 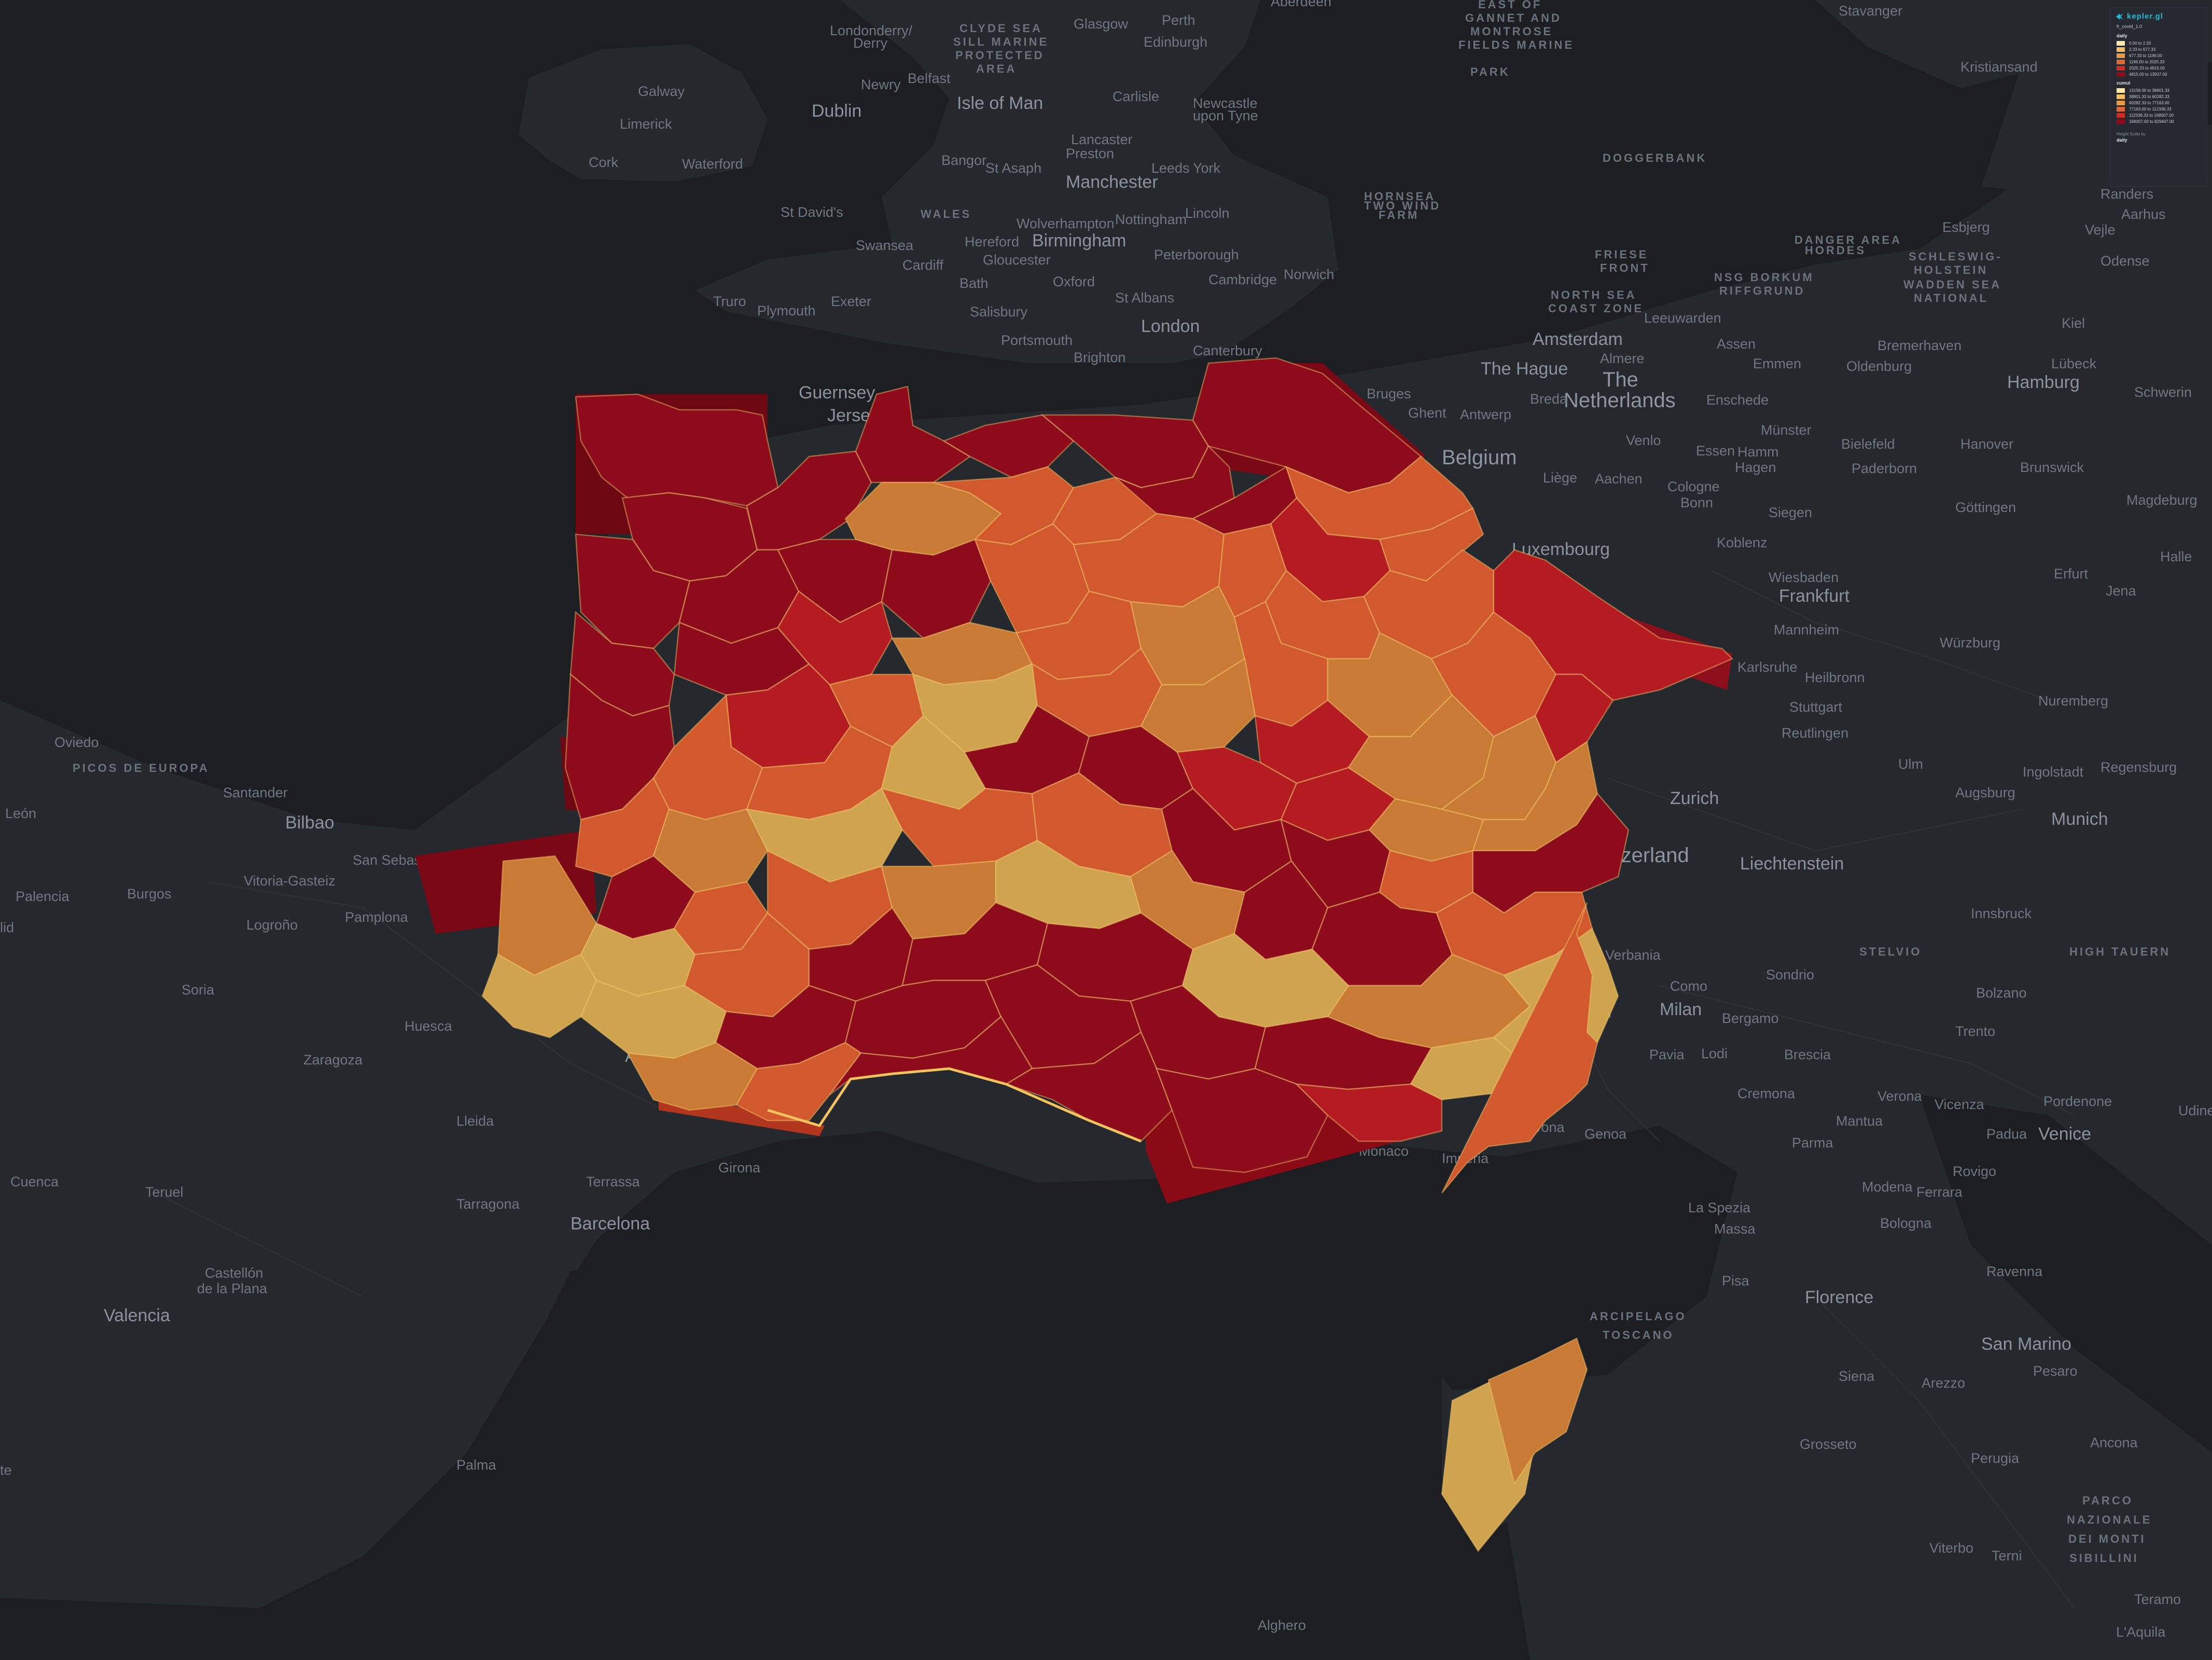 What do you see at coordinates (1919, 346) in the screenshot?
I see `map-label-city: Bremerhaven` at bounding box center [1919, 346].